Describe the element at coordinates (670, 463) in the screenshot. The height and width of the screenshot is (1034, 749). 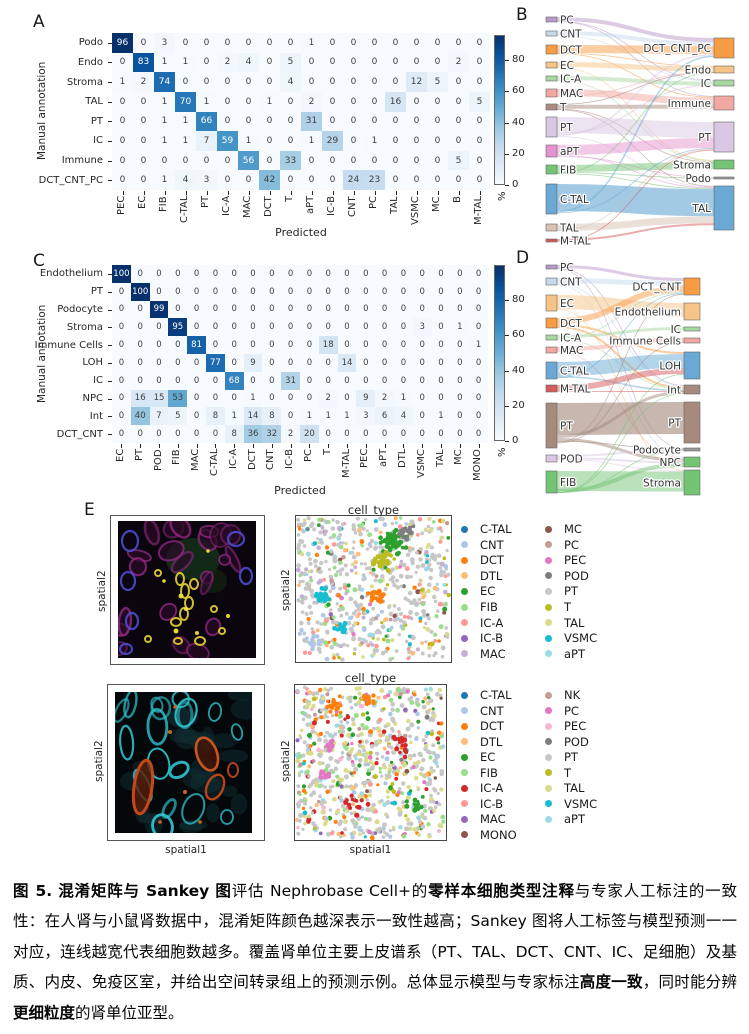
I see `sankey-node-label: NPC` at that location.